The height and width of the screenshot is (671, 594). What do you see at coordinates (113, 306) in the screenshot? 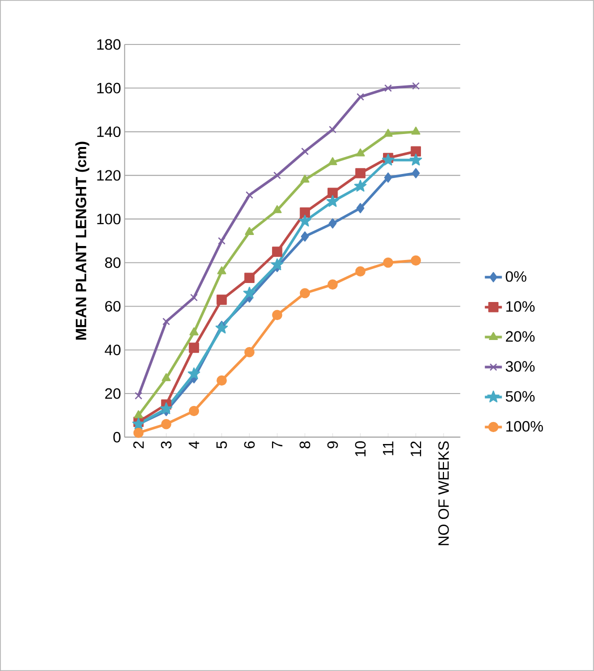
I see `y-tick-label: 60` at bounding box center [113, 306].